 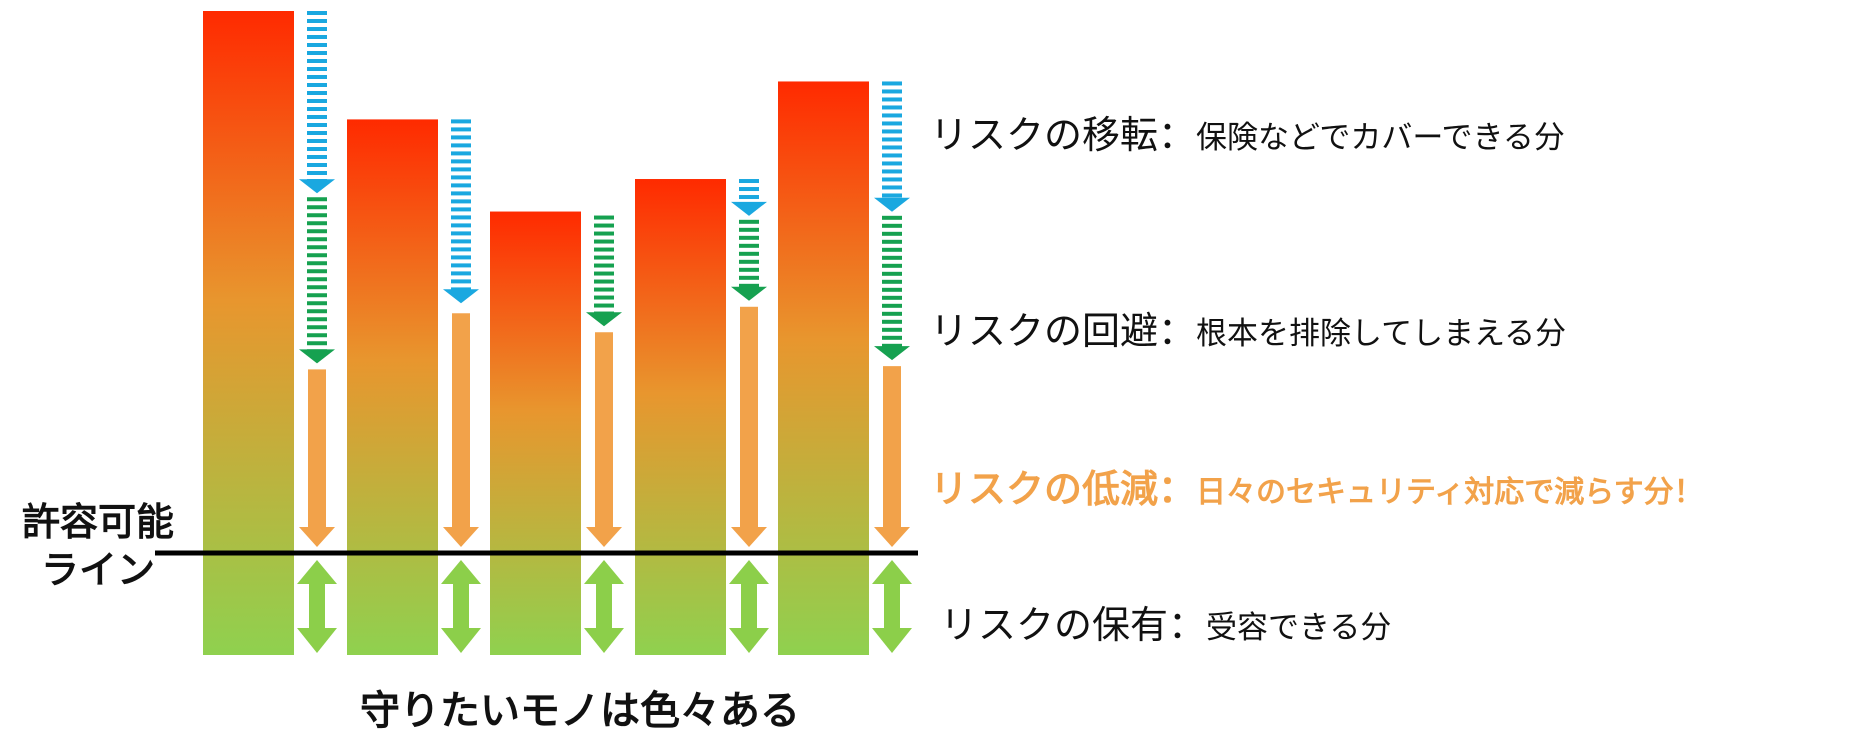 What do you see at coordinates (1299, 628) in the screenshot?
I see `legend-retention-desc: 受容できる分` at bounding box center [1299, 628].